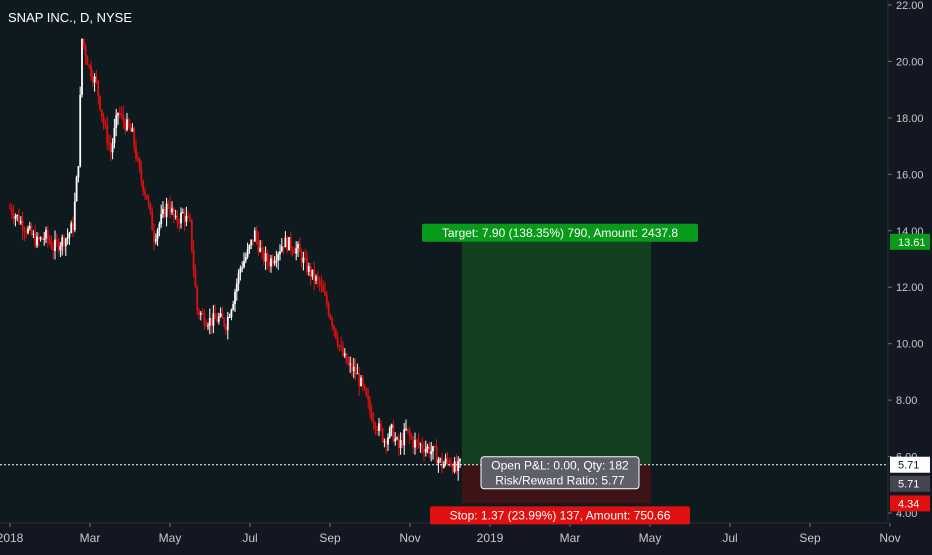 This screenshot has width=932, height=555. I want to click on target-zone, so click(556, 353).